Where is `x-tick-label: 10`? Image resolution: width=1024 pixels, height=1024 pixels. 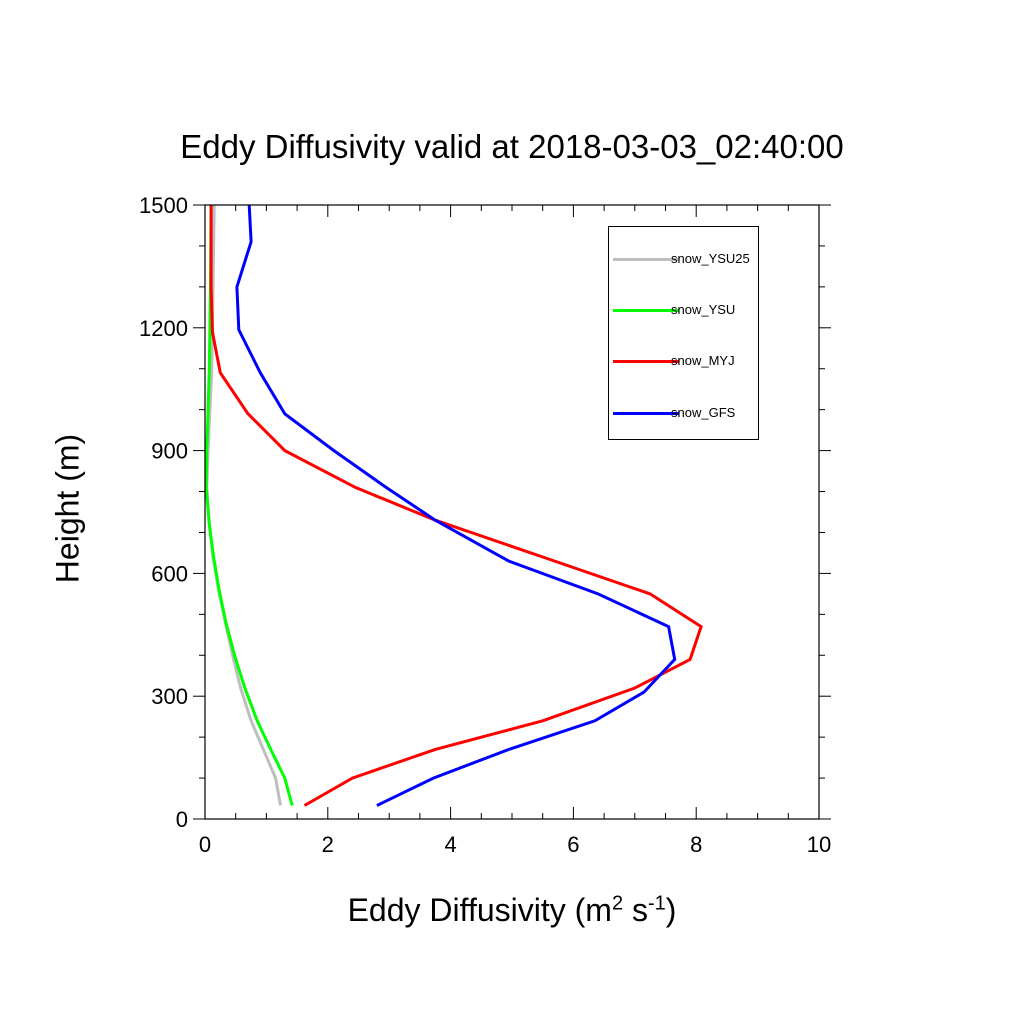 x-tick-label: 10 is located at coordinates (819, 844).